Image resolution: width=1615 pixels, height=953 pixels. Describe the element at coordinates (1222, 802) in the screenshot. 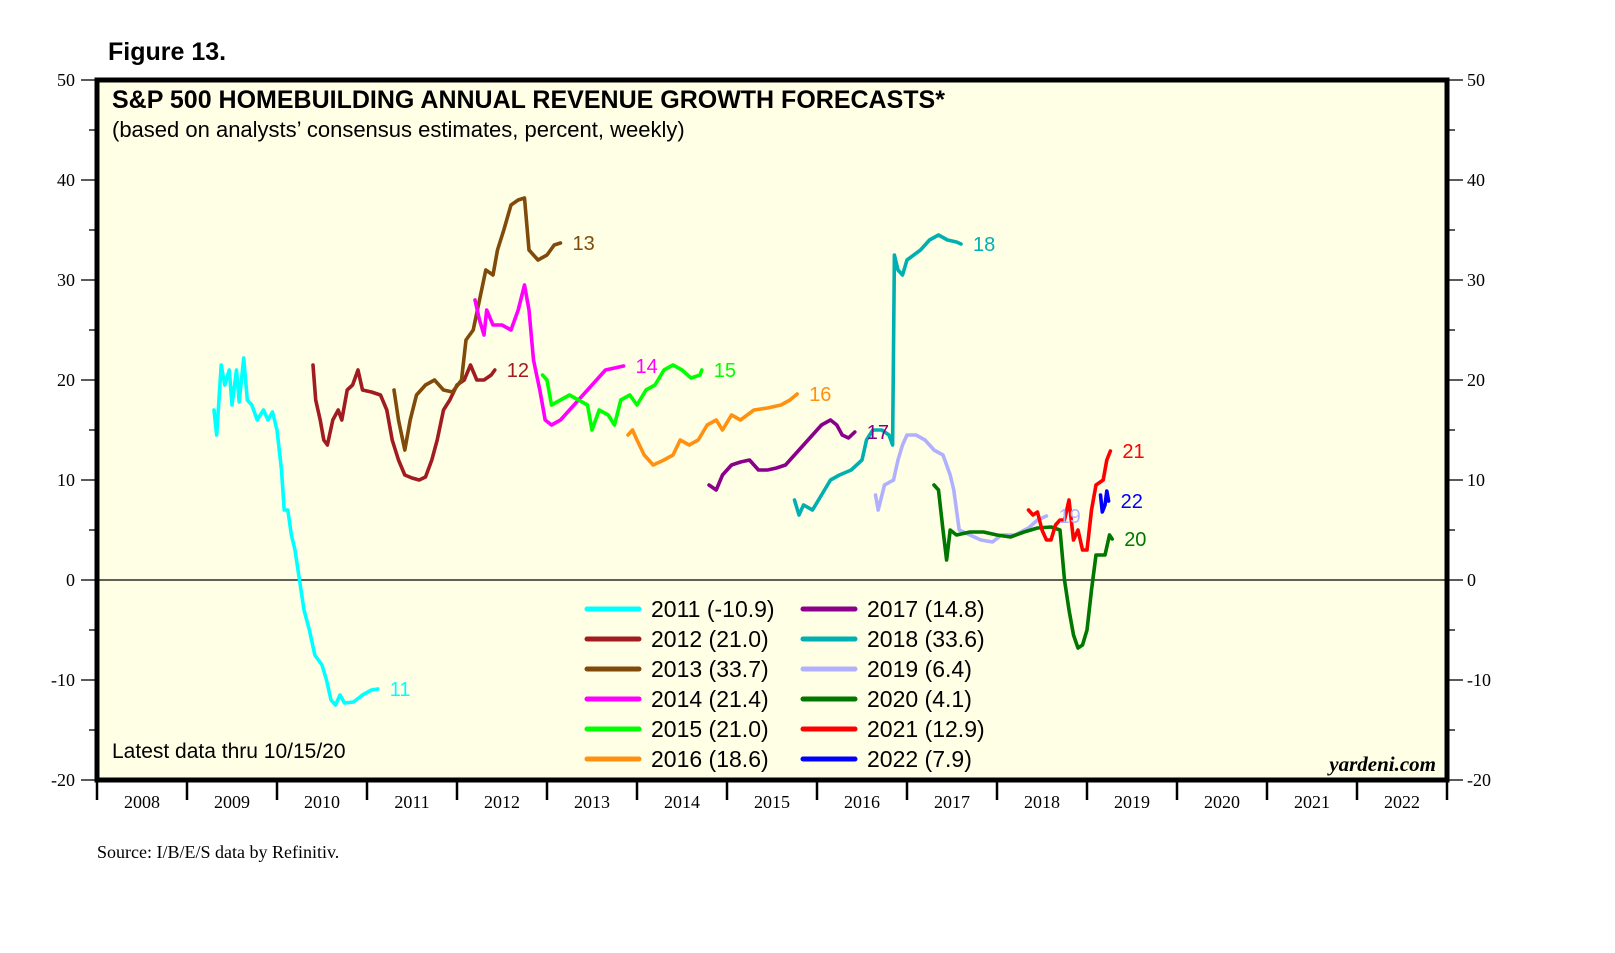

I see `x-tick-label: 2020` at that location.